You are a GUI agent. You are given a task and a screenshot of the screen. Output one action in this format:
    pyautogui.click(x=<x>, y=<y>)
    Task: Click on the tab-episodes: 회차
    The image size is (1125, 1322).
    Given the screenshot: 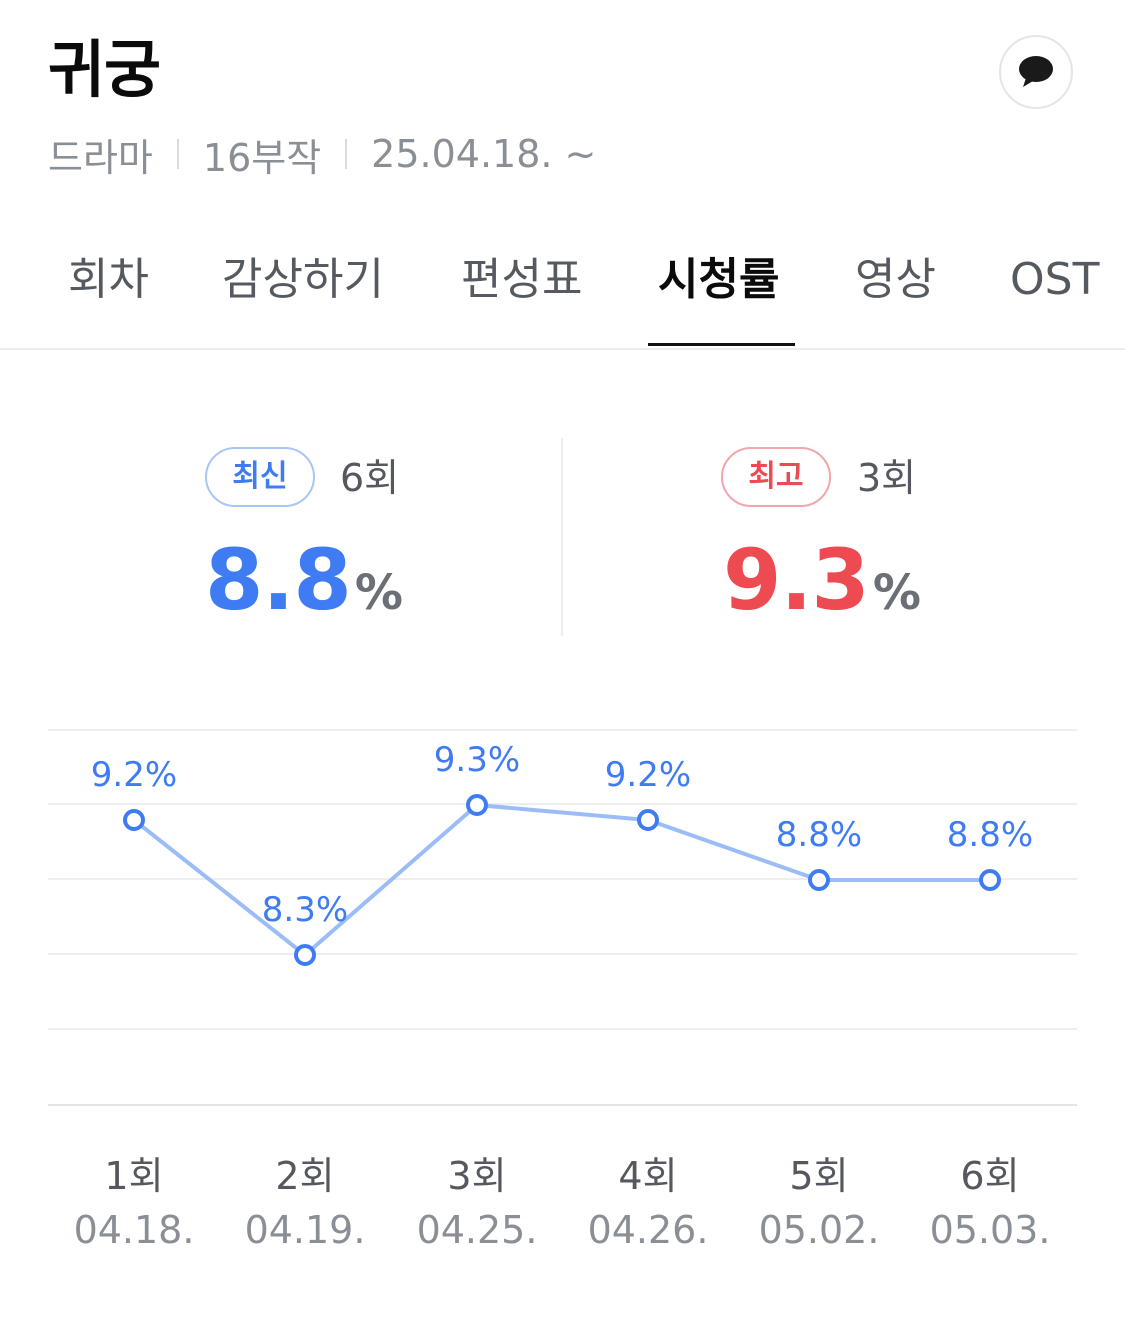 What is the action you would take?
    pyautogui.click(x=108, y=279)
    